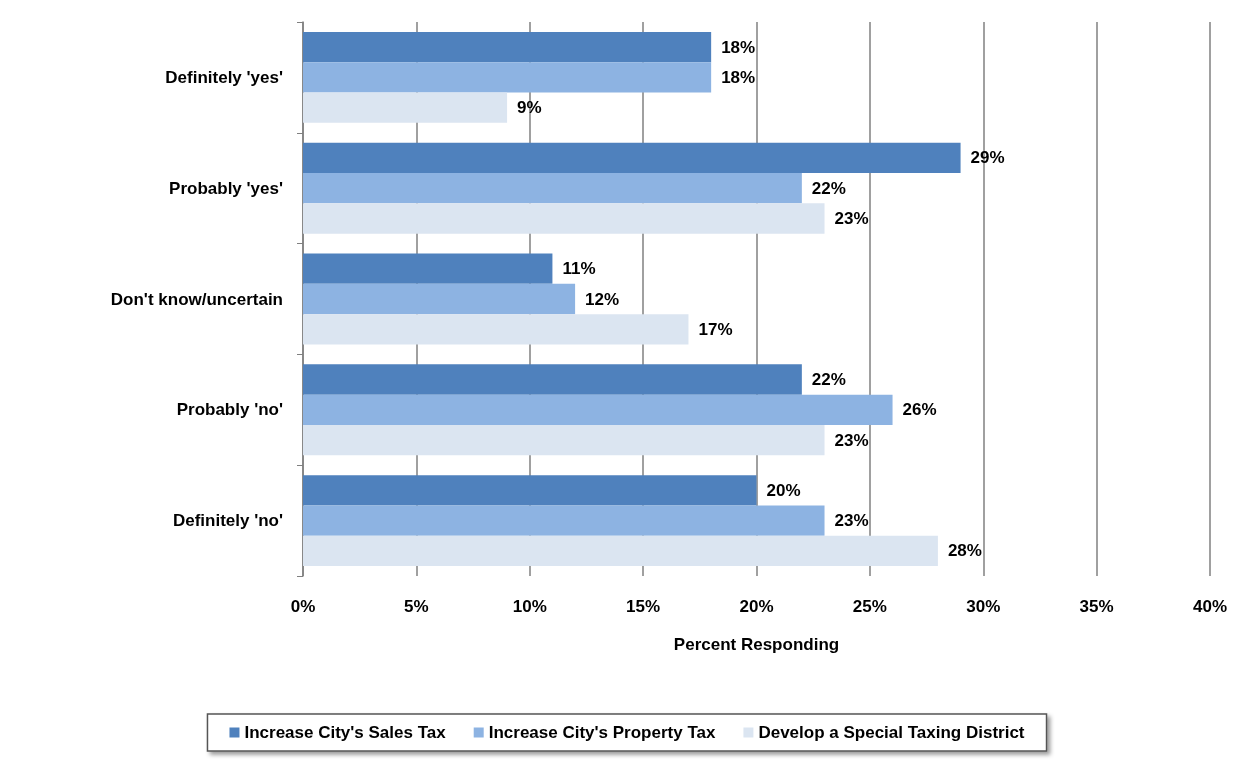 Image resolution: width=1254 pixels, height=763 pixels. Describe the element at coordinates (224, 77) in the screenshot. I see `y-tick-label: Definitely 'yes'` at that location.